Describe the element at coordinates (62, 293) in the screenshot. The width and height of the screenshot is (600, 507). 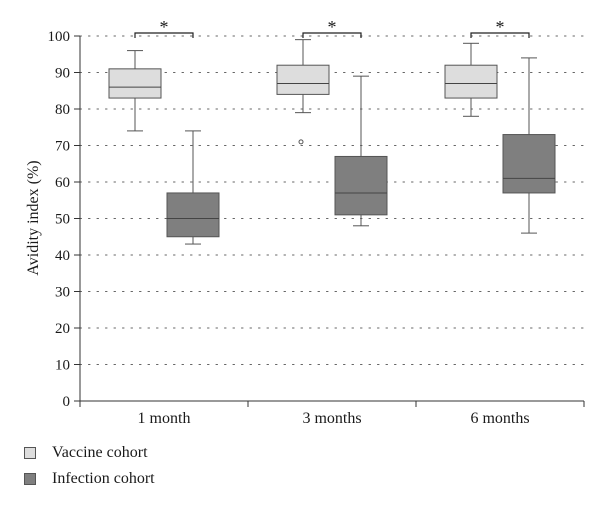
I see `y-tick-label-30: 30` at that location.